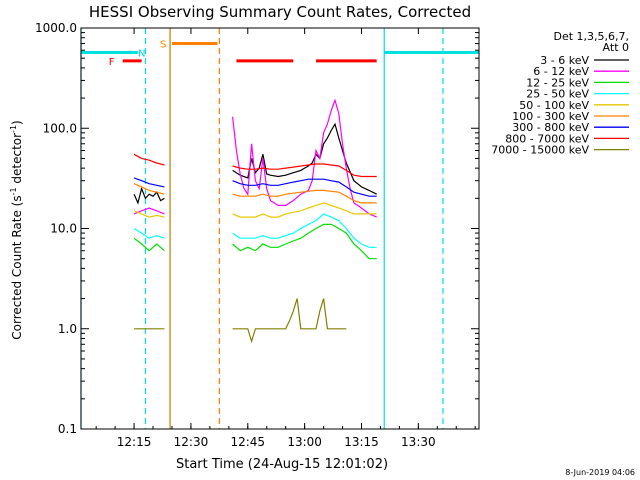 This screenshot has width=640, height=480. What do you see at coordinates (564, 60) in the screenshot?
I see `legend-label-0: 3 - 6 keV` at bounding box center [564, 60].